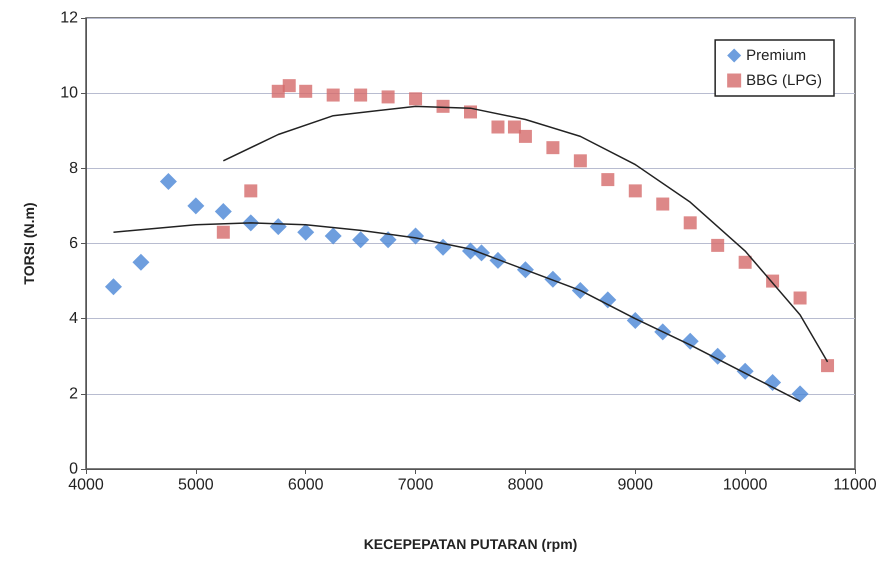 The height and width of the screenshot is (579, 892). What do you see at coordinates (69, 18) in the screenshot?
I see `y-tick-label: 12` at bounding box center [69, 18].